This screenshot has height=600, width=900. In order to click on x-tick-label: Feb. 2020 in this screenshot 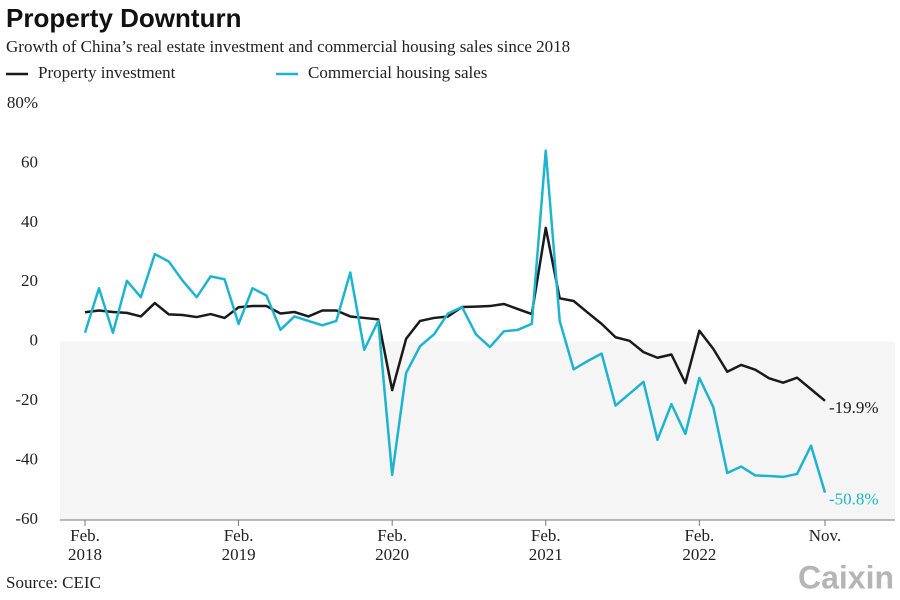, I will do `click(392, 545)`.